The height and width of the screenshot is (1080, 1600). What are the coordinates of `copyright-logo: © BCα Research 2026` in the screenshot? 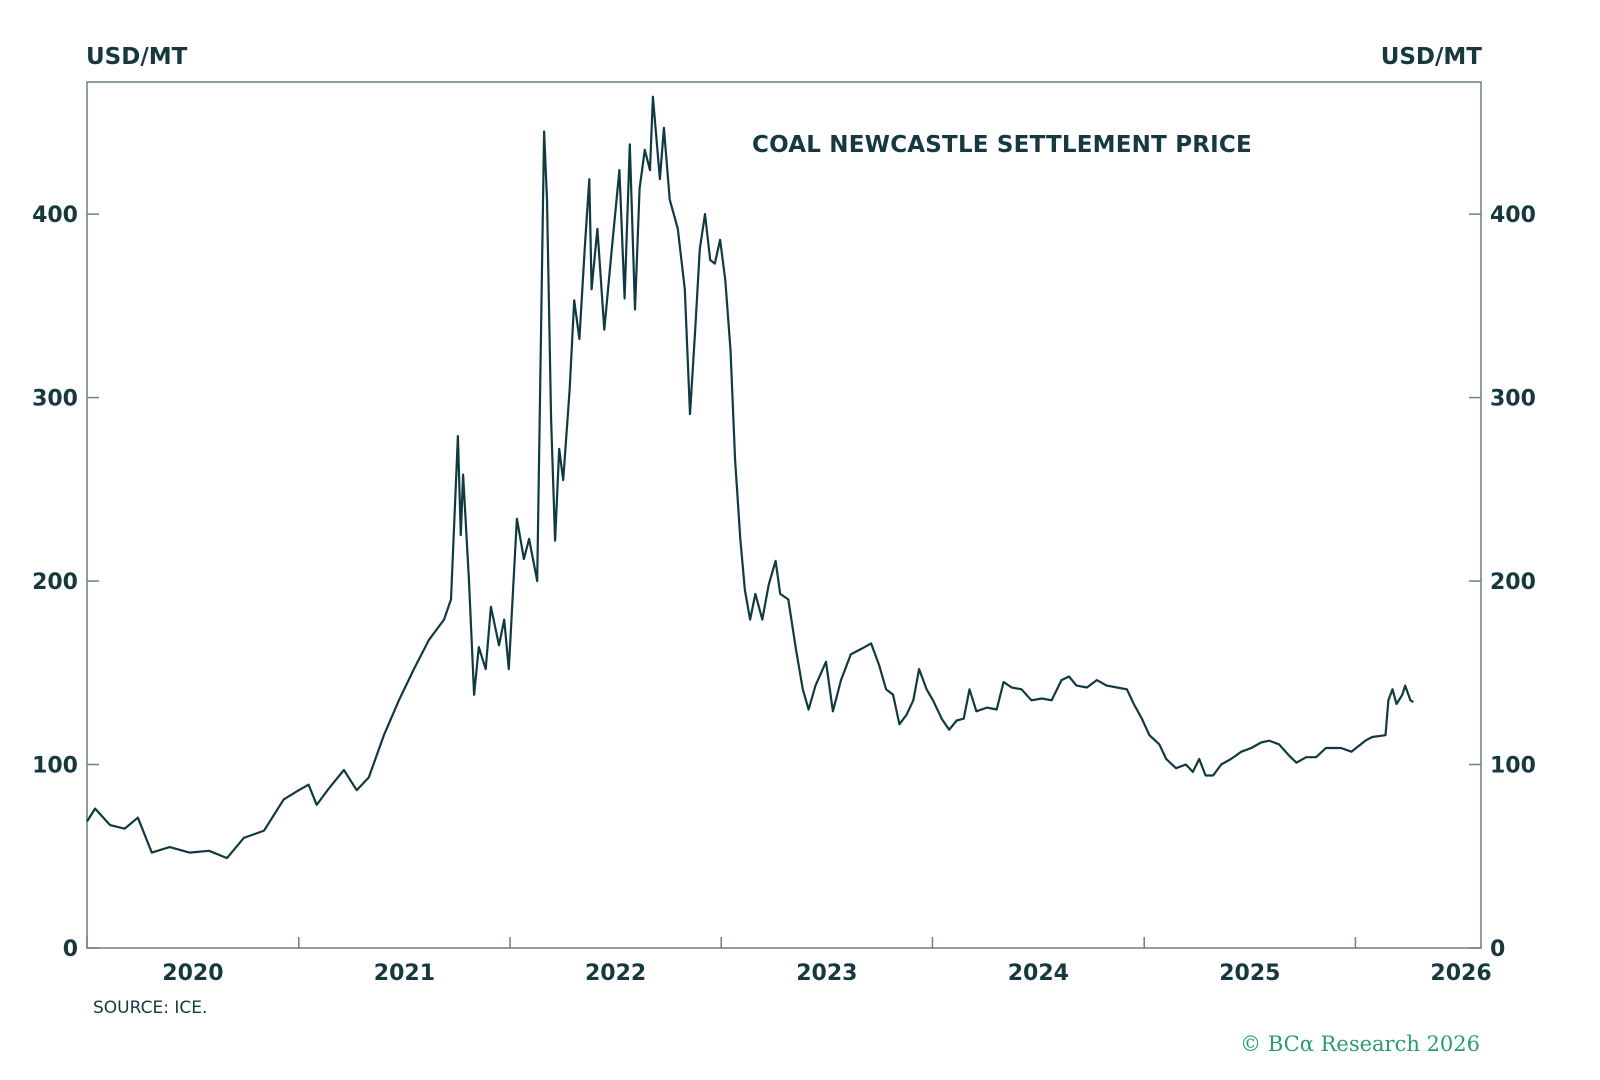 It's located at (1360, 1044).